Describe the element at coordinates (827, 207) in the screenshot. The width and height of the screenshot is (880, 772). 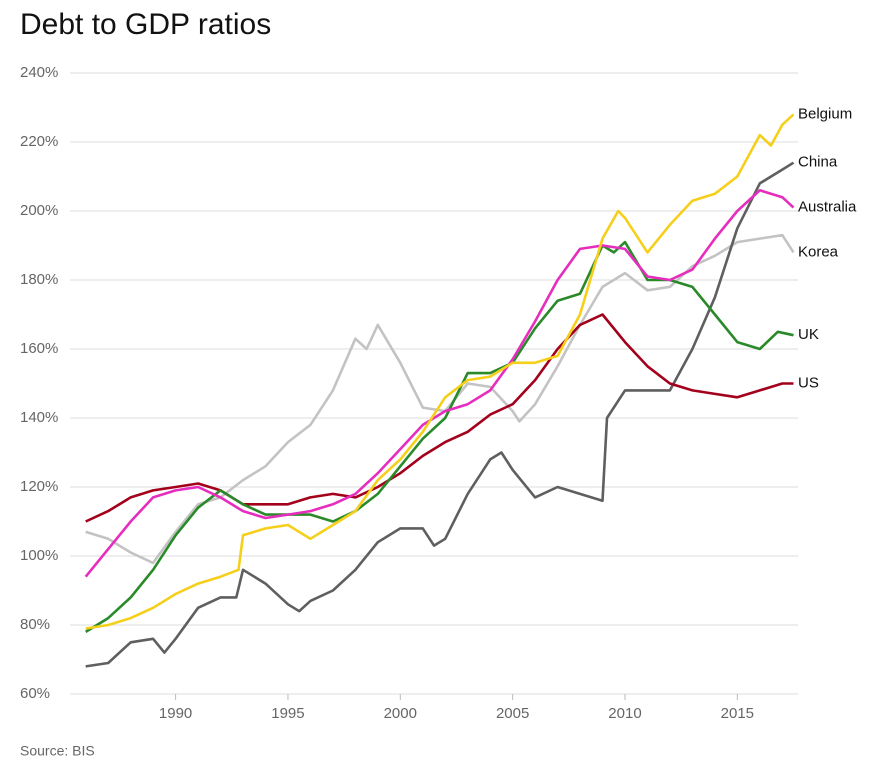
I see `series-label: Australia` at that location.